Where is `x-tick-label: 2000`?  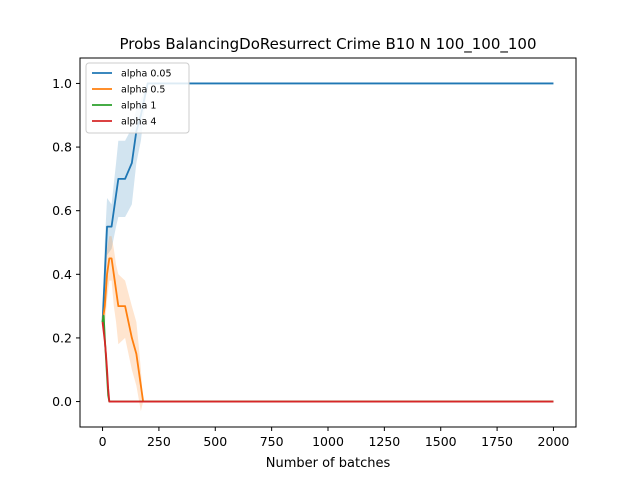 x-tick-label: 2000 is located at coordinates (554, 441).